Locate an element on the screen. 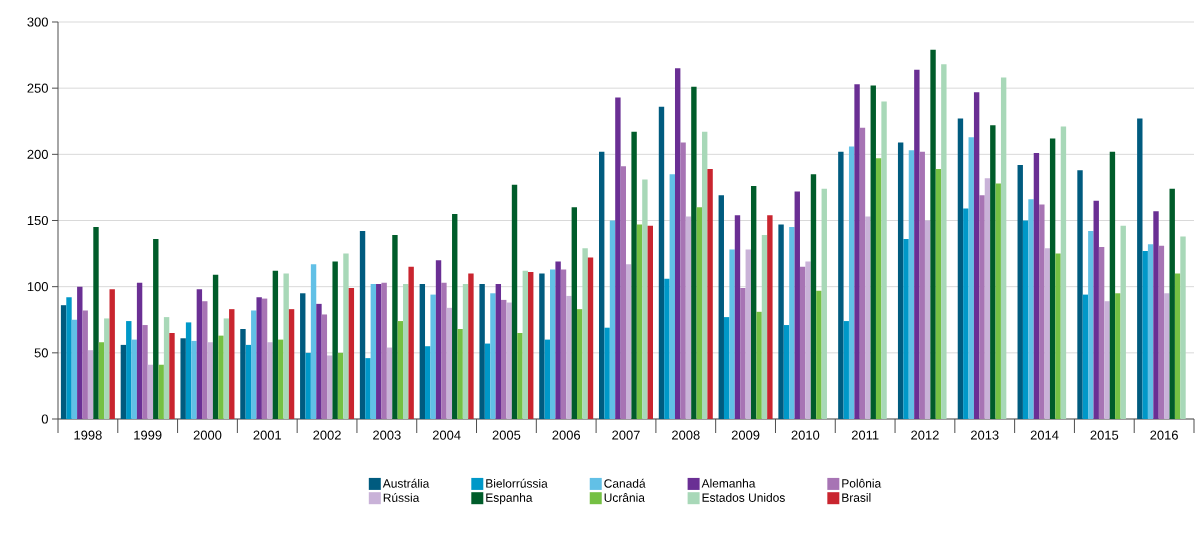  x-tick-label: 2002 is located at coordinates (327, 435).